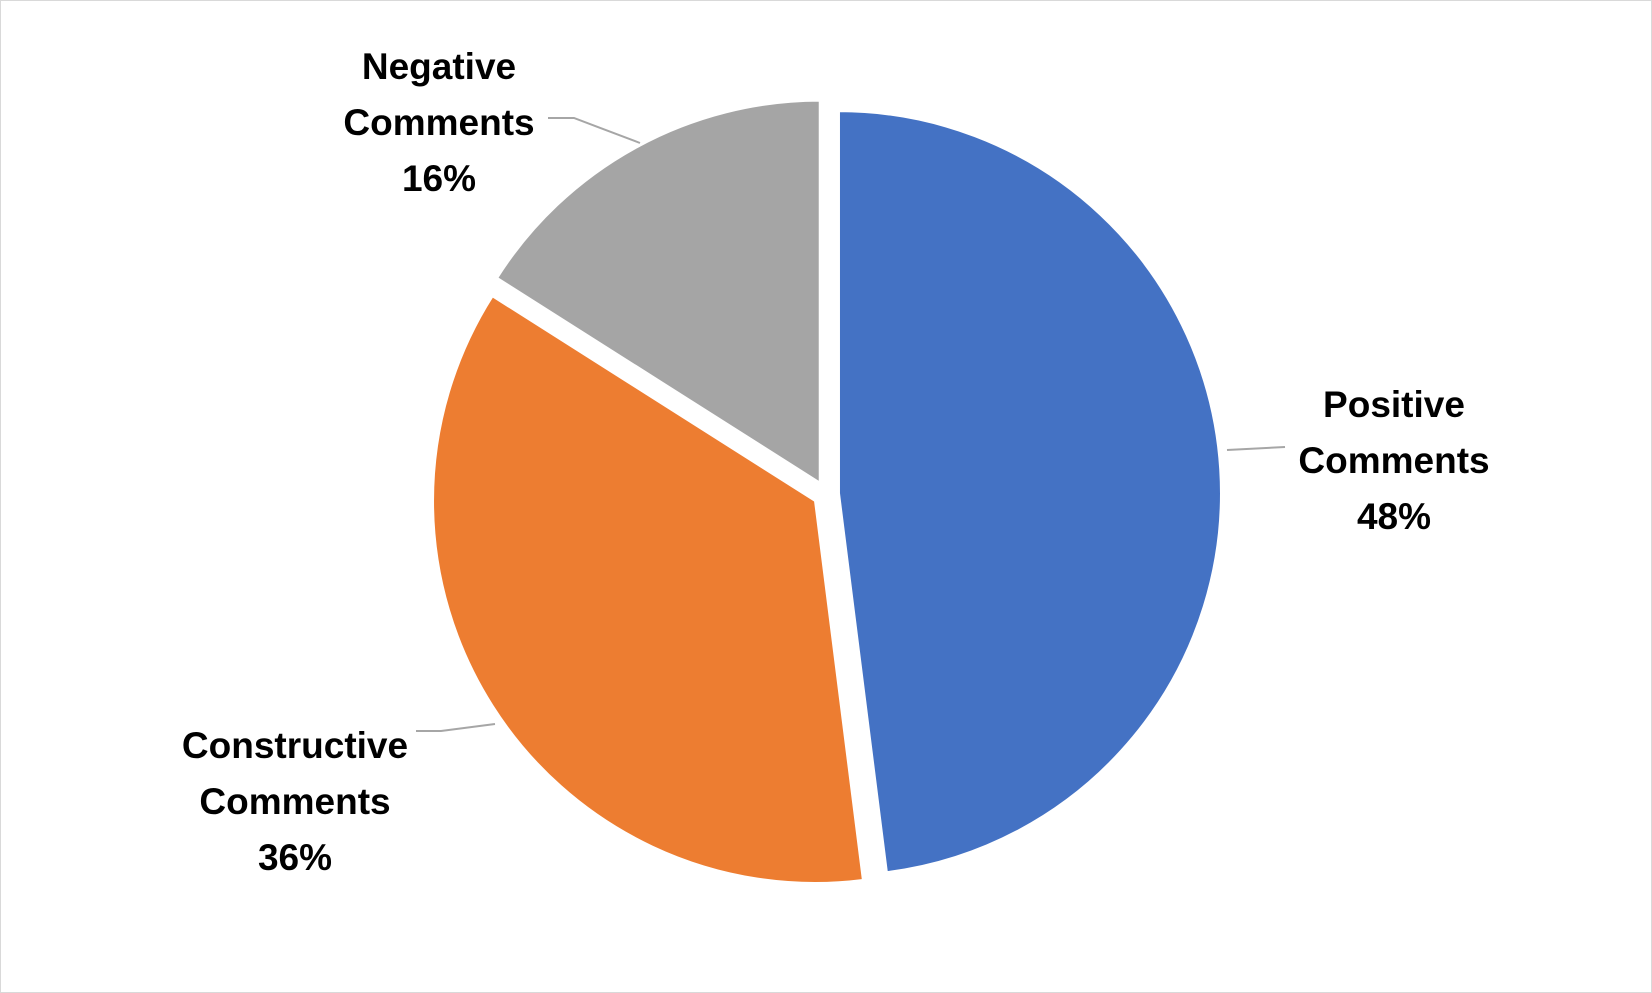  Describe the element at coordinates (439, 94) in the screenshot. I see `category-name: Negative Comments` at that location.